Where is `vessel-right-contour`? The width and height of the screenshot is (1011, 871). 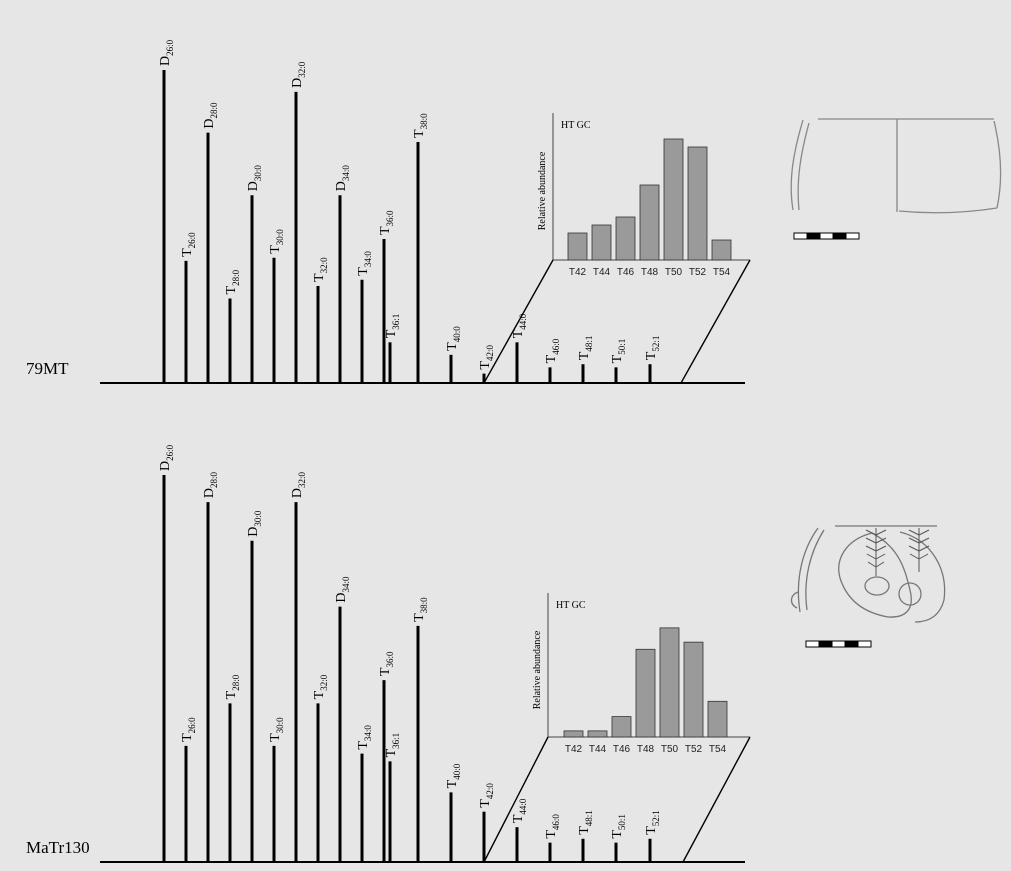
vessel-right-contour is located at coordinates (922, 577).